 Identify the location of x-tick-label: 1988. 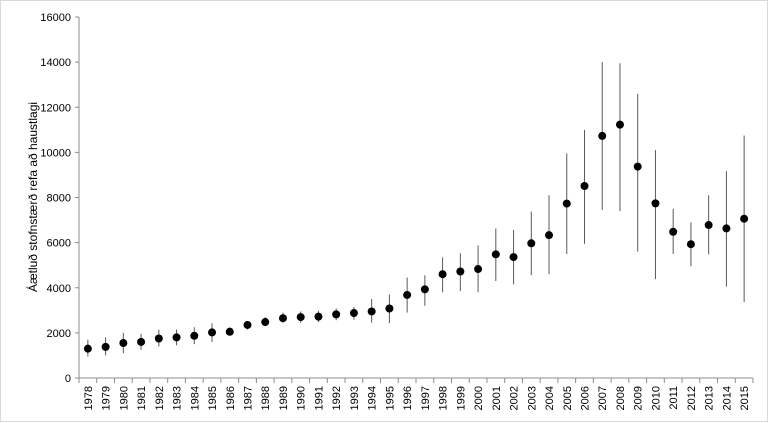
(266, 398).